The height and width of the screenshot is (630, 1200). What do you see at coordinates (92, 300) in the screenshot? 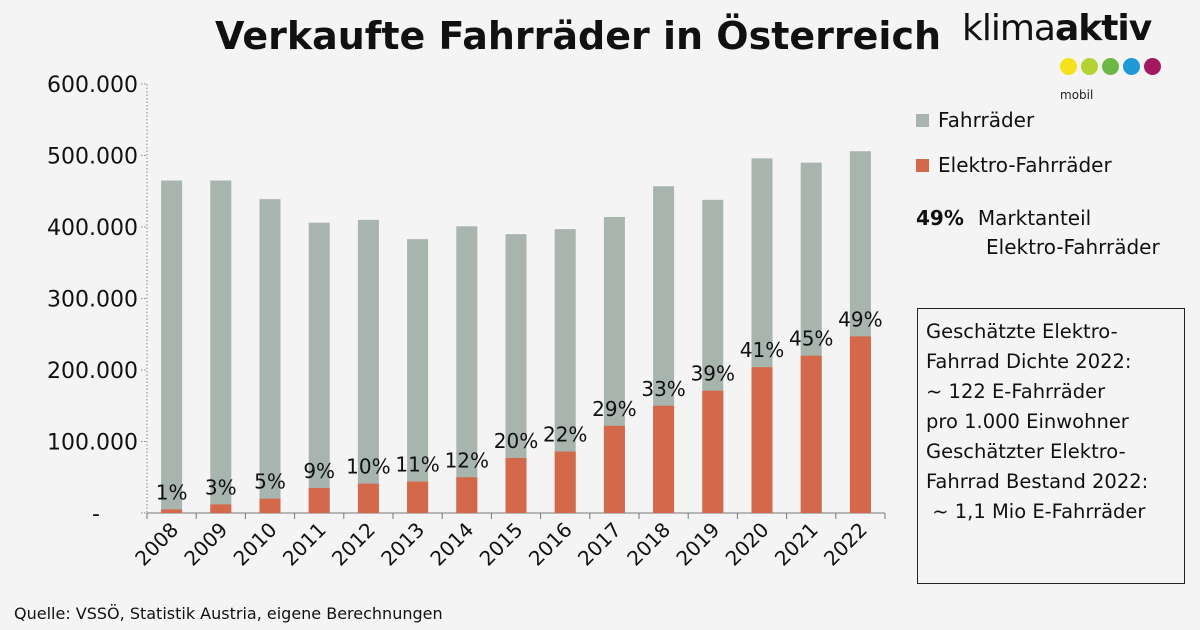
I see `y-tick-label: 300.000` at bounding box center [92, 300].